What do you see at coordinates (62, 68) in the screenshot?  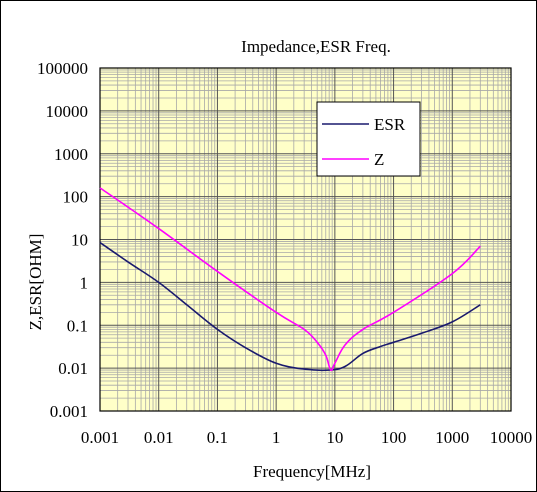 I see `y-tick-label: 100000` at bounding box center [62, 68].